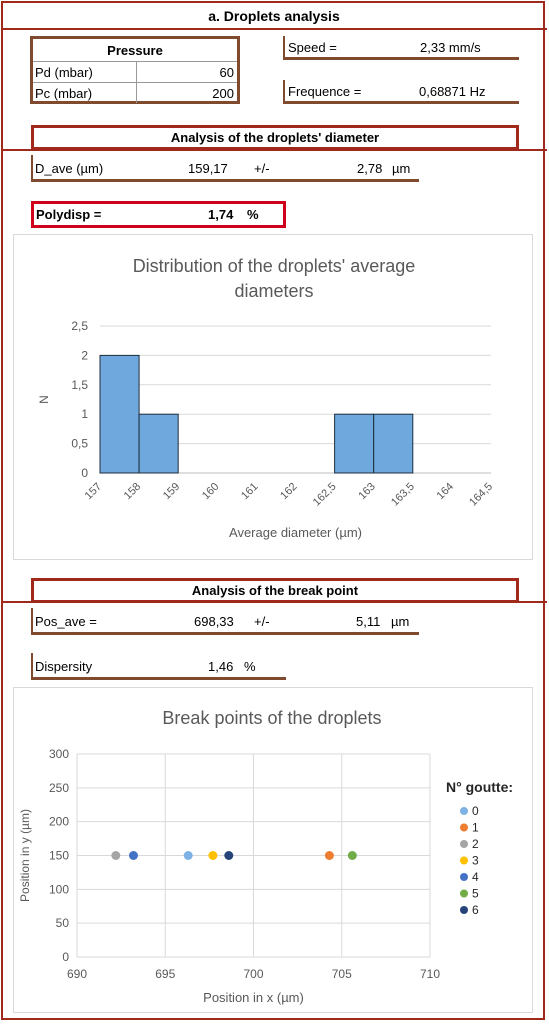 This screenshot has height=1024, width=549. I want to click on y-axis-label: N, so click(44, 399).